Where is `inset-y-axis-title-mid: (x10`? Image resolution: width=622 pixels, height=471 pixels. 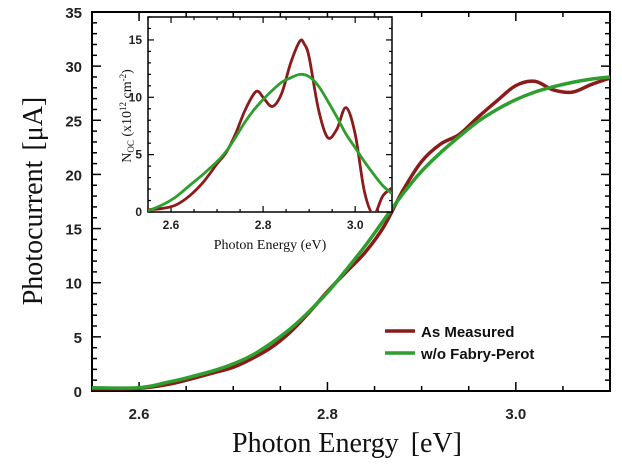
inset-y-axis-title-mid: (x10 is located at coordinates (127, 125).